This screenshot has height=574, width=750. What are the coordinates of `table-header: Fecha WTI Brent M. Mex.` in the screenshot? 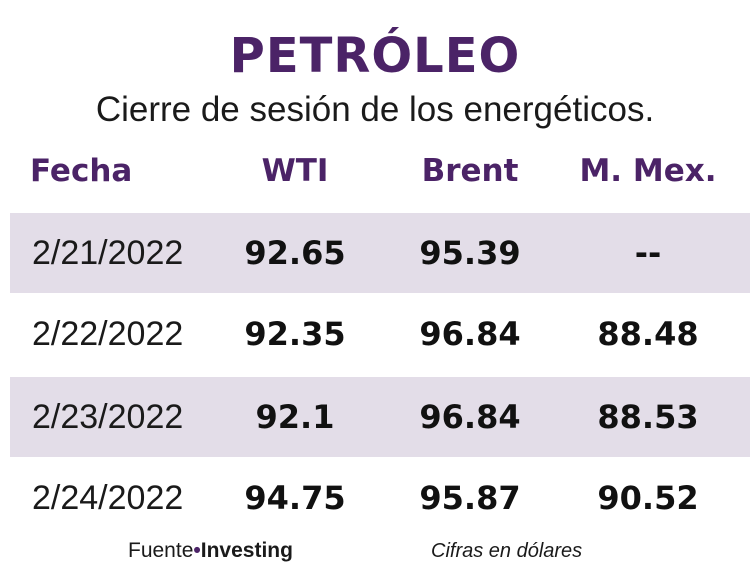 It's located at (375, 171).